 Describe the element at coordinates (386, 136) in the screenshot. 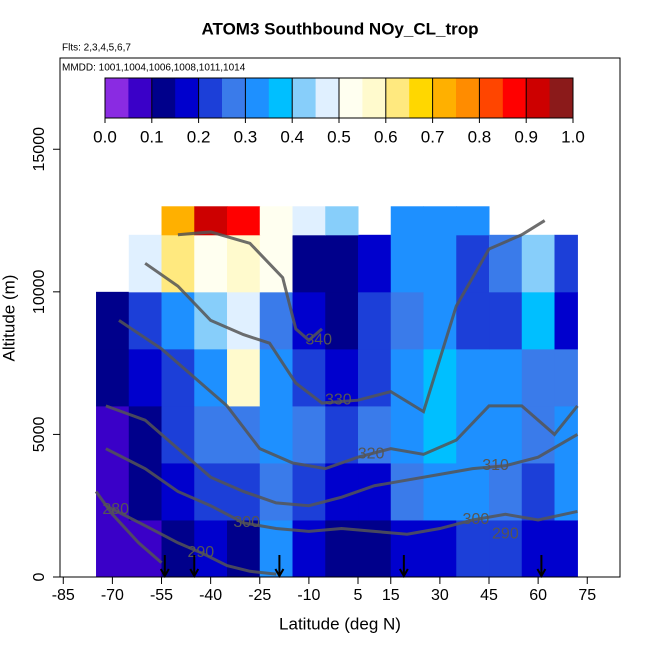

I see `colorbar-tick-label: 0.6` at that location.